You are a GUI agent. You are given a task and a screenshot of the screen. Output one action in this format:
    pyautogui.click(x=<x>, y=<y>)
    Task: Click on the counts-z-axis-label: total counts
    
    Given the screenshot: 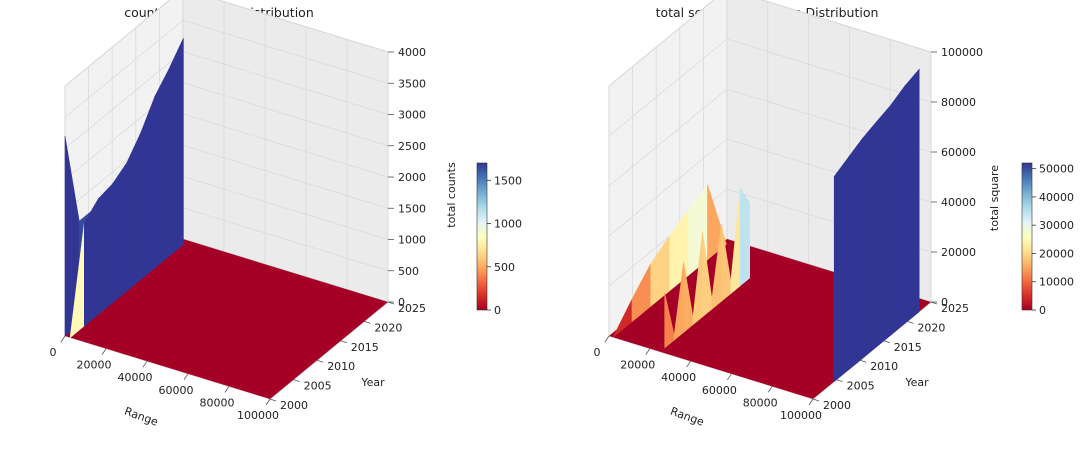 What is the action you would take?
    pyautogui.click(x=451, y=195)
    